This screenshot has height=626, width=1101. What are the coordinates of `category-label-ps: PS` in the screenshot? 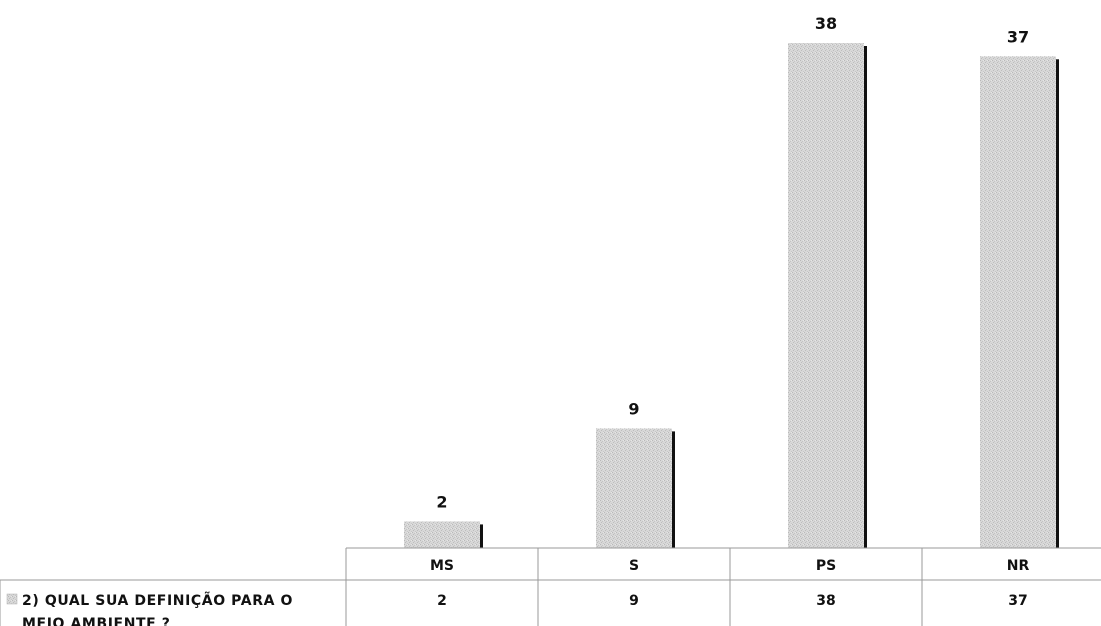 It's located at (826, 566).